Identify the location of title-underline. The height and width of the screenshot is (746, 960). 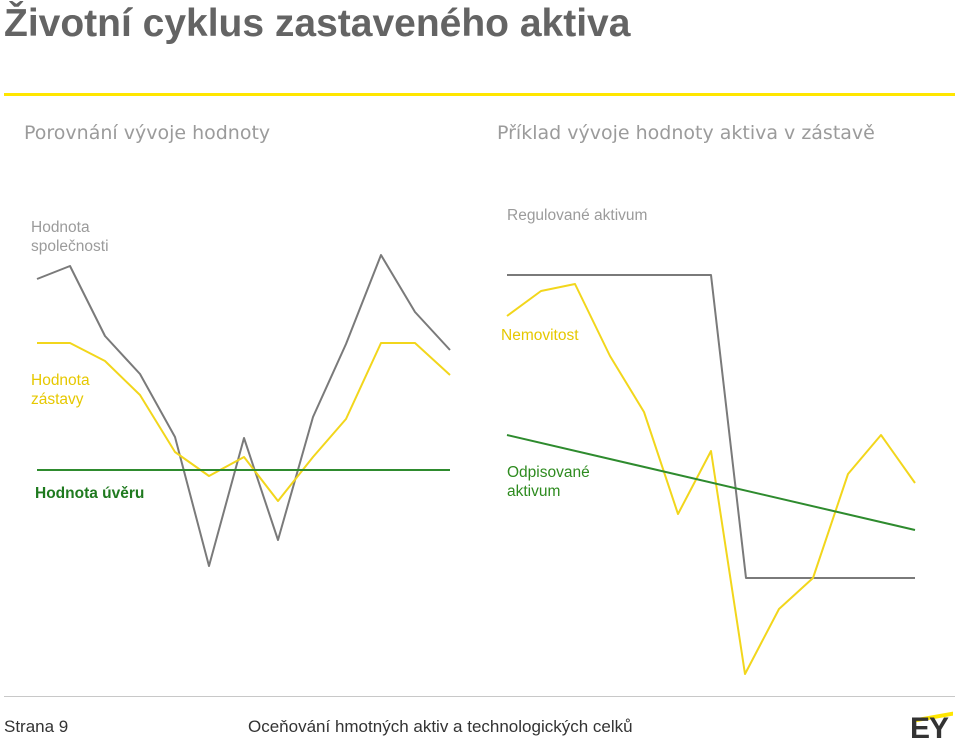
(479, 94).